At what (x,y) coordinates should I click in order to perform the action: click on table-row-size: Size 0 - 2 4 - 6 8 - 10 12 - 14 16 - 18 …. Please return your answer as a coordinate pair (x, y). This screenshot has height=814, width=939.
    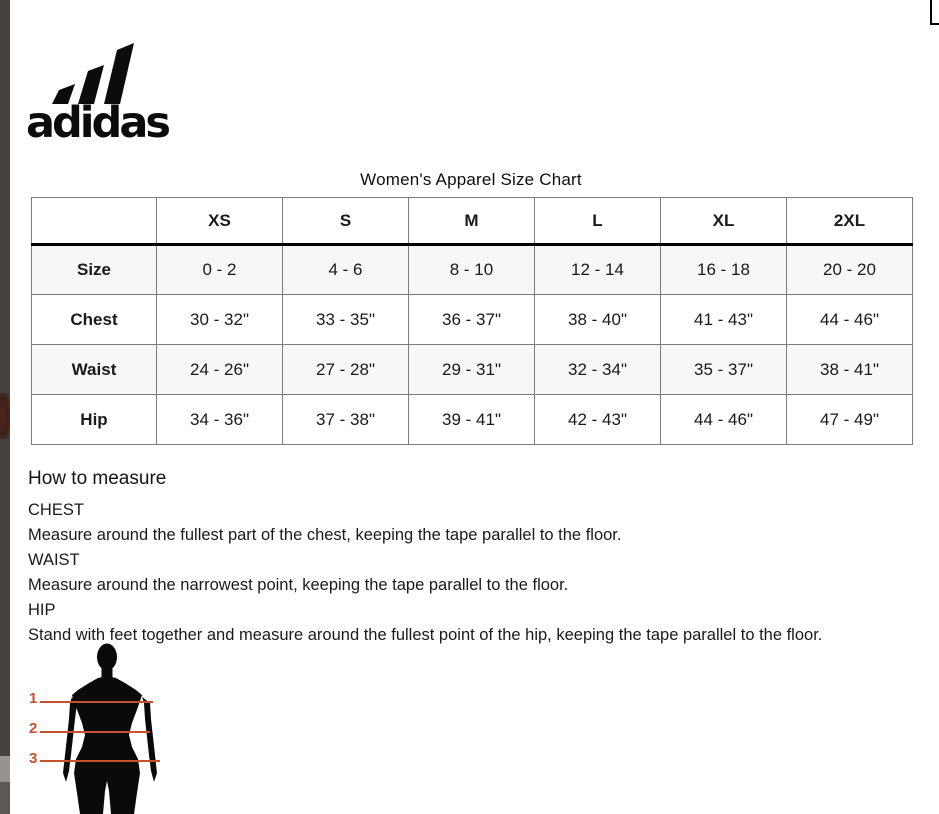
    Looking at the image, I should click on (472, 269).